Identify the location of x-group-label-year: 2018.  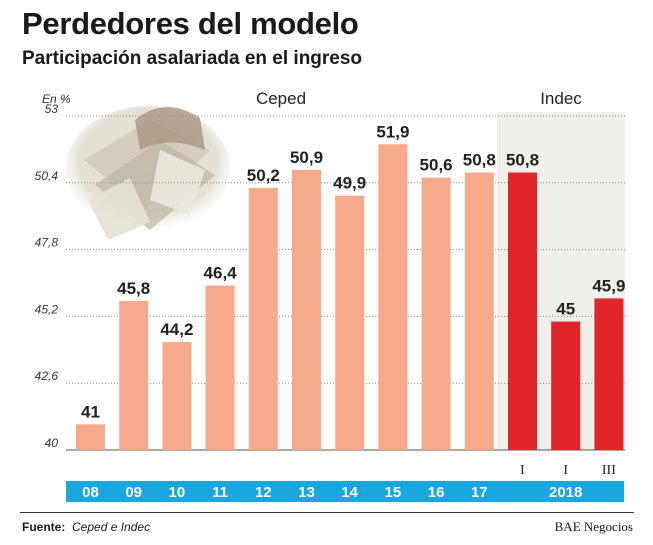
(565, 492).